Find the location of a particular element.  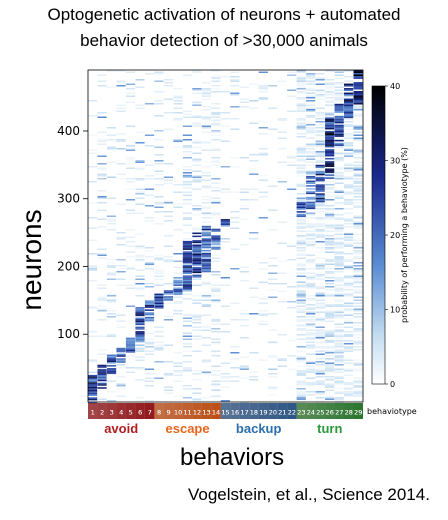

chart-title-line-2: behavior detection of >30,000 animals is located at coordinates (224, 40).